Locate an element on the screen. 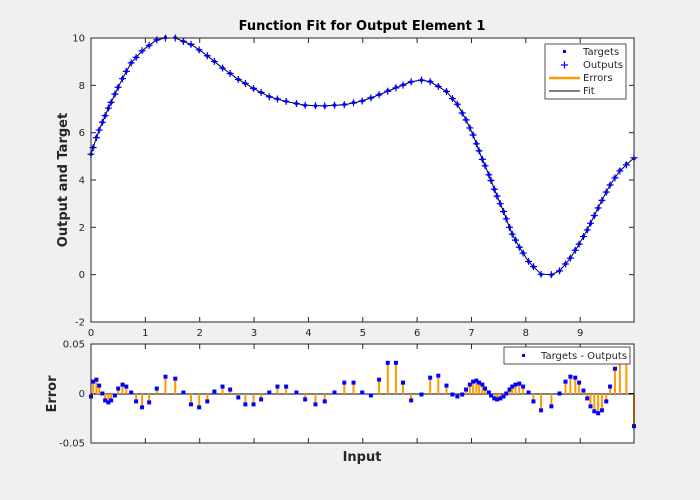  y-tick-label: 4 is located at coordinates (82, 181).